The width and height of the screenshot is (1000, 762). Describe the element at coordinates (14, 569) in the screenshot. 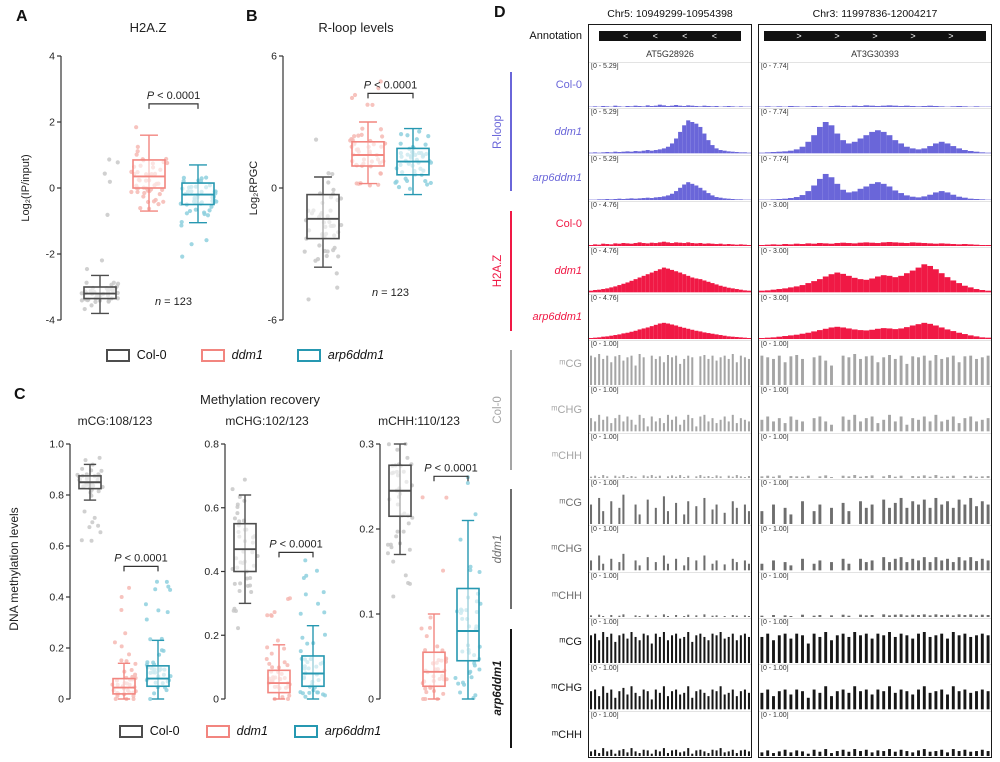

I see `c-y-axis-label: DNA methylation levels` at that location.